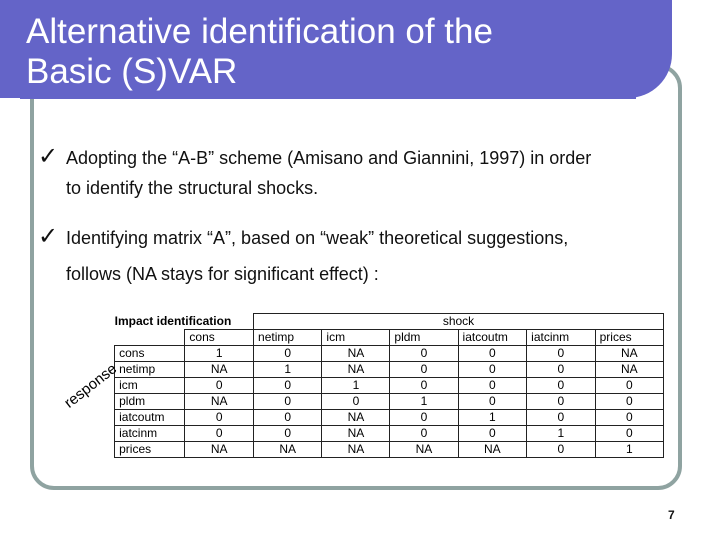 The width and height of the screenshot is (720, 540). I want to click on bullet-text-line: to identify the structural shocks., so click(192, 188).